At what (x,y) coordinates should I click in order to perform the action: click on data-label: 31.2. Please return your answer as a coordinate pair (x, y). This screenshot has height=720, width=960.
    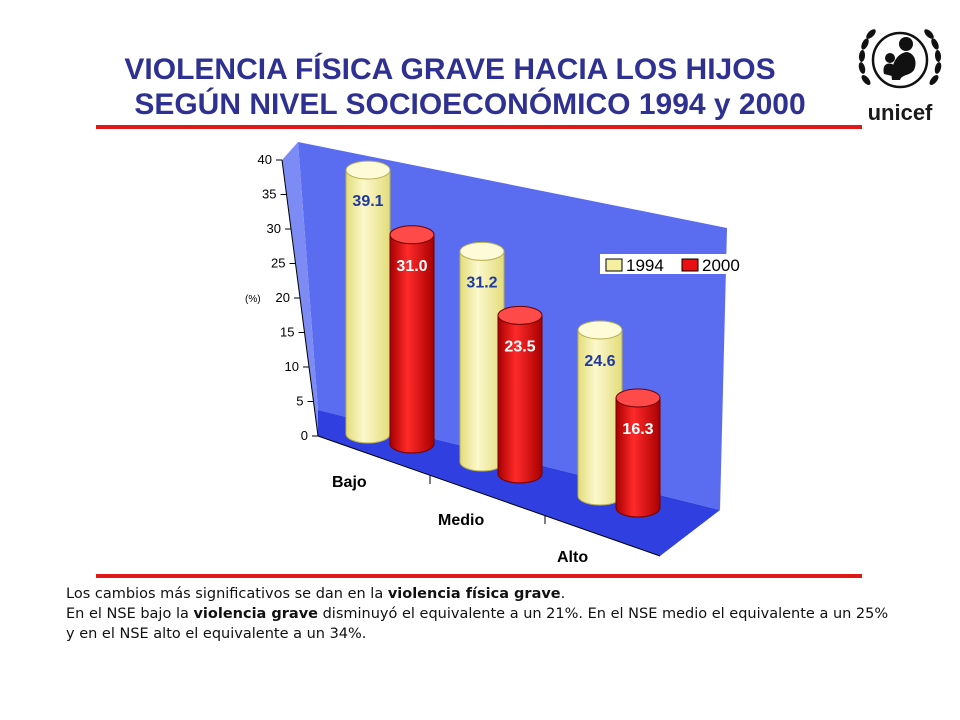
    Looking at the image, I should click on (481, 282).